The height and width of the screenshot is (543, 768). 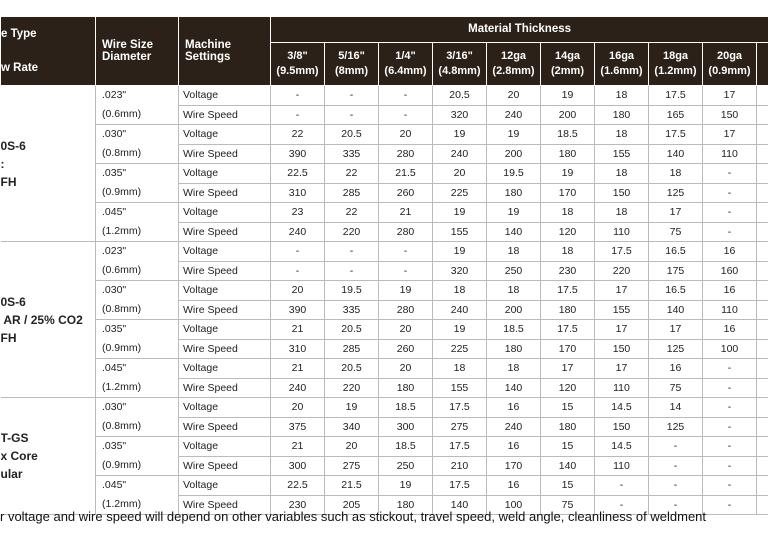 I want to click on group-text: AR / 25% CO2, so click(x=41, y=319).